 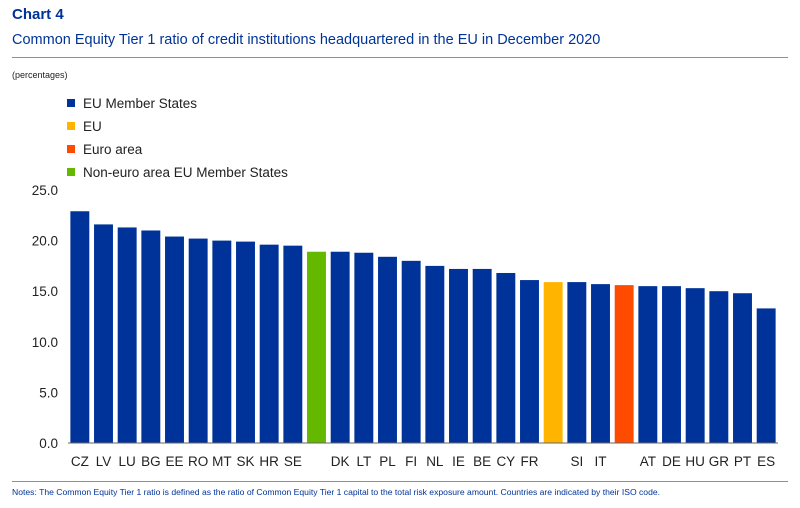 What do you see at coordinates (45, 342) in the screenshot?
I see `y-tick-label: 10.0` at bounding box center [45, 342].